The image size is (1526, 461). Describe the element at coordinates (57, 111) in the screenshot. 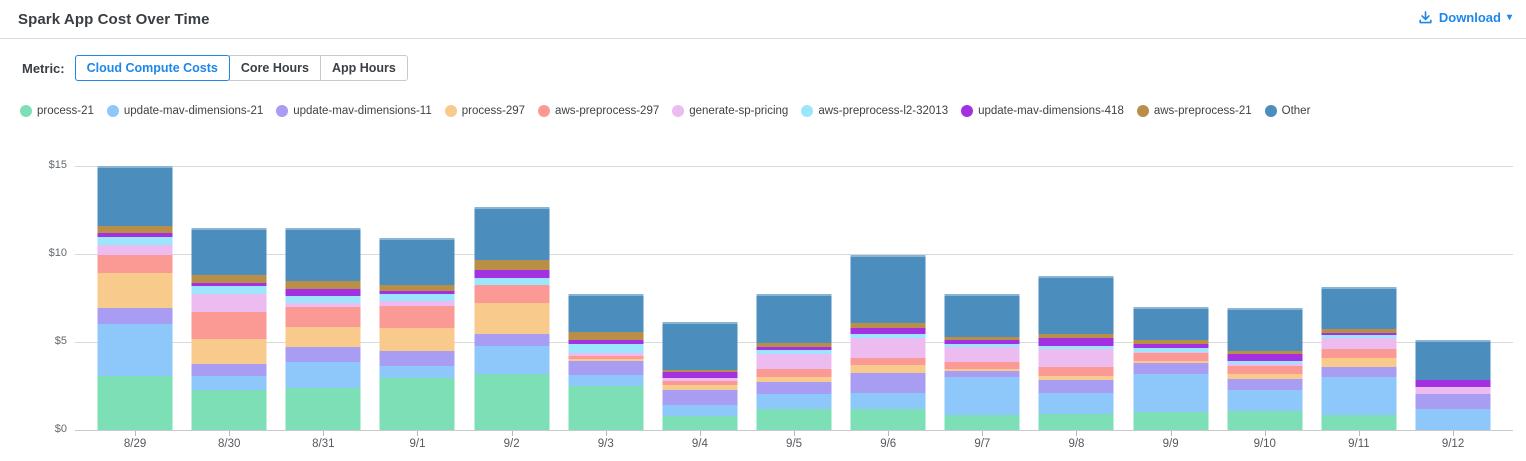

I see `legend-item-process-21: process-21` at that location.